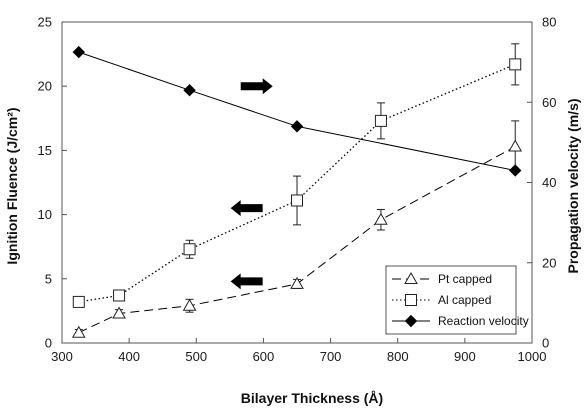 The image size is (587, 408). What do you see at coordinates (398, 356) in the screenshot?
I see `x-tick-label: 800` at bounding box center [398, 356].